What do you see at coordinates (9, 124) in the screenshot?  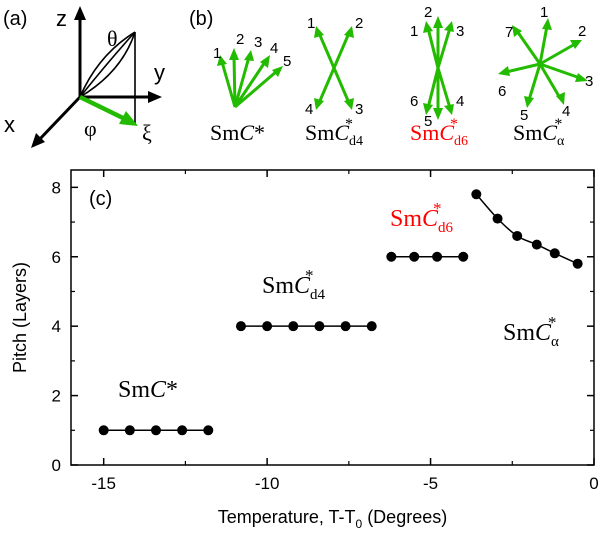 I see `x-axis-label: x` at bounding box center [9, 124].